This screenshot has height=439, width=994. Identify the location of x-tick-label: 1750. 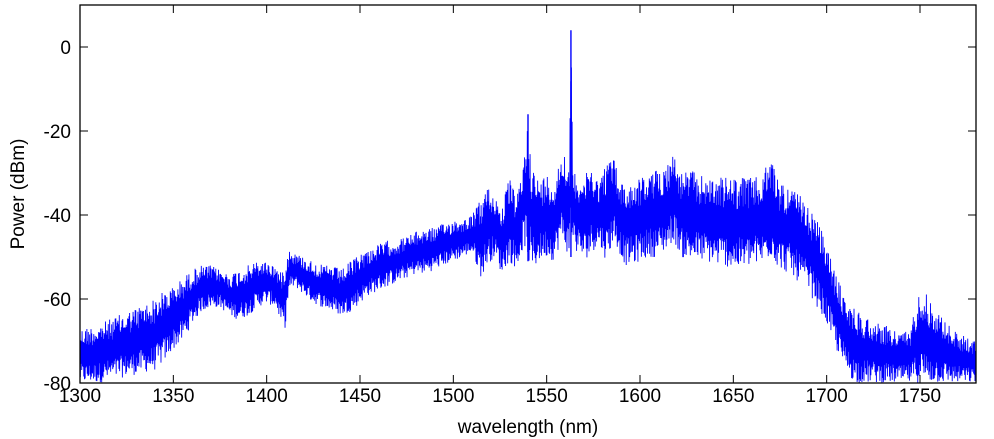
(920, 396).